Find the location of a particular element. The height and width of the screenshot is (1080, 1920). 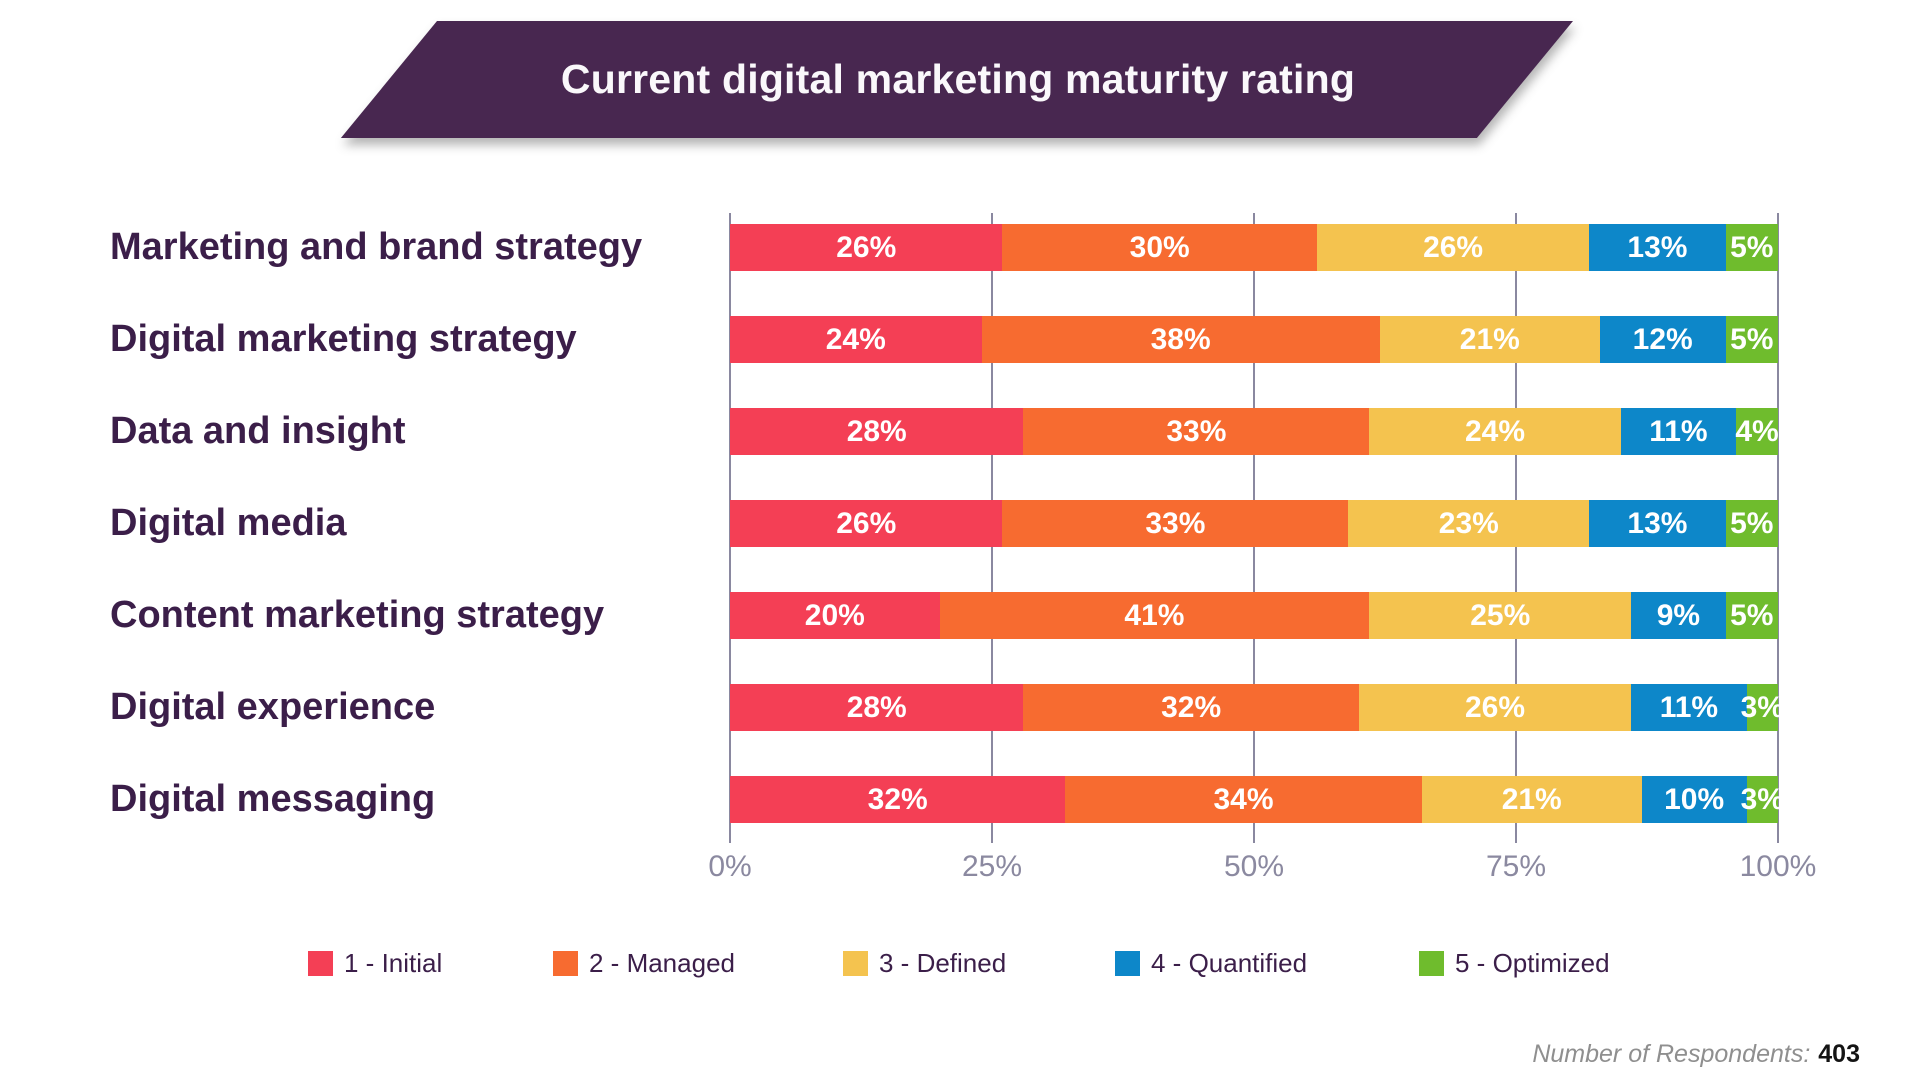

category-label: Digital media is located at coordinates (228, 523).